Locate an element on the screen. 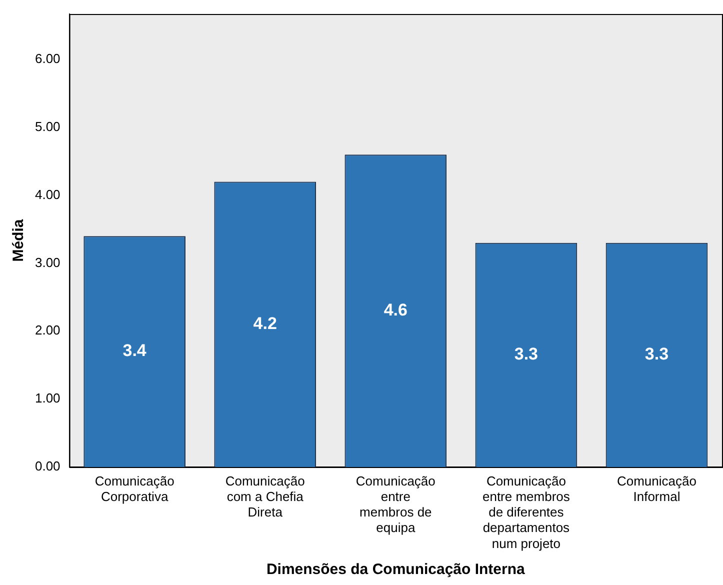 Image resolution: width=723 pixels, height=585 pixels. x-tick-label: Comunicação Informal is located at coordinates (656, 488).